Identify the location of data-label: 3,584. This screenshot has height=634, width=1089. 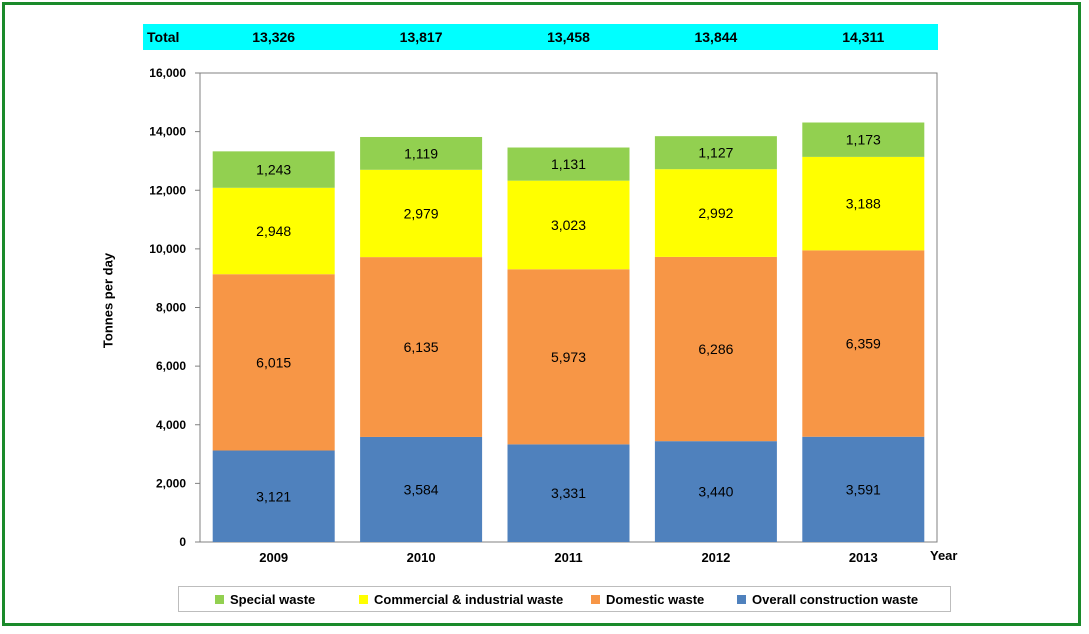
(421, 489).